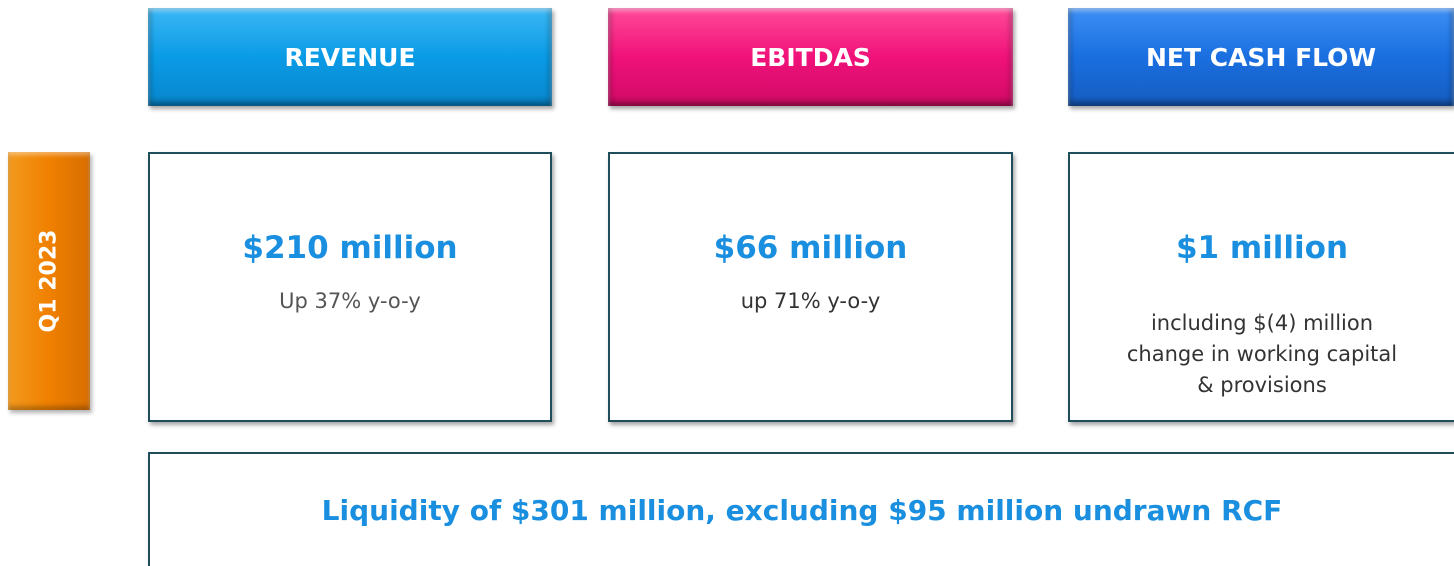 The height and width of the screenshot is (566, 1454). I want to click on period-tab: Q1 2023, so click(49, 281).